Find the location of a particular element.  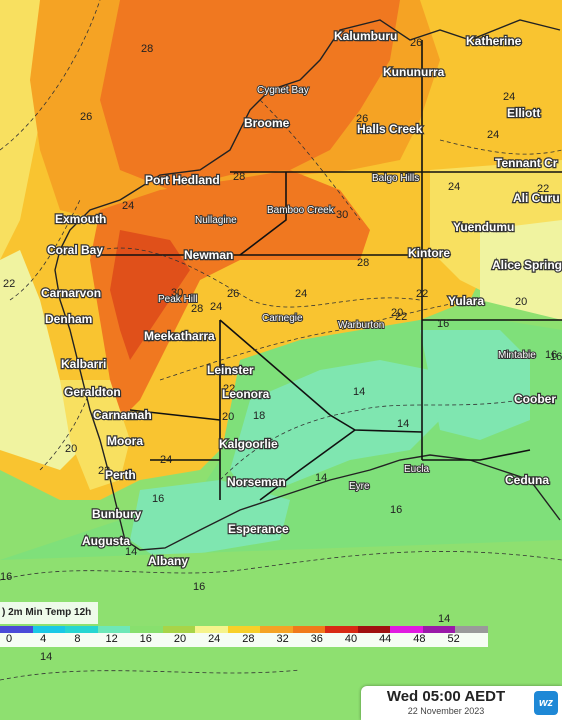

town-label: Carnarvon is located at coordinates (71, 293).